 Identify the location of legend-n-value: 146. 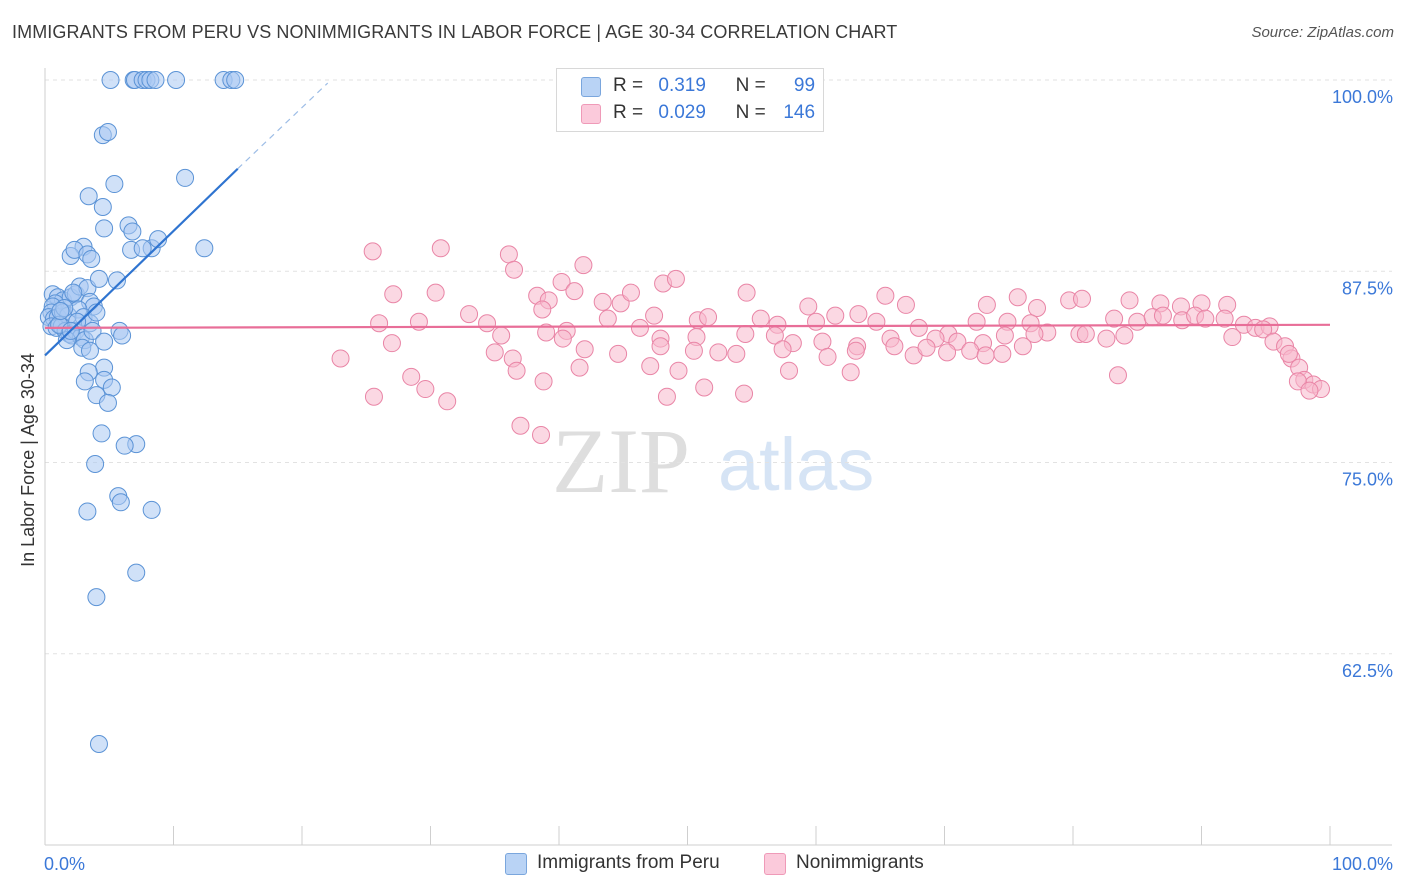
(799, 112).